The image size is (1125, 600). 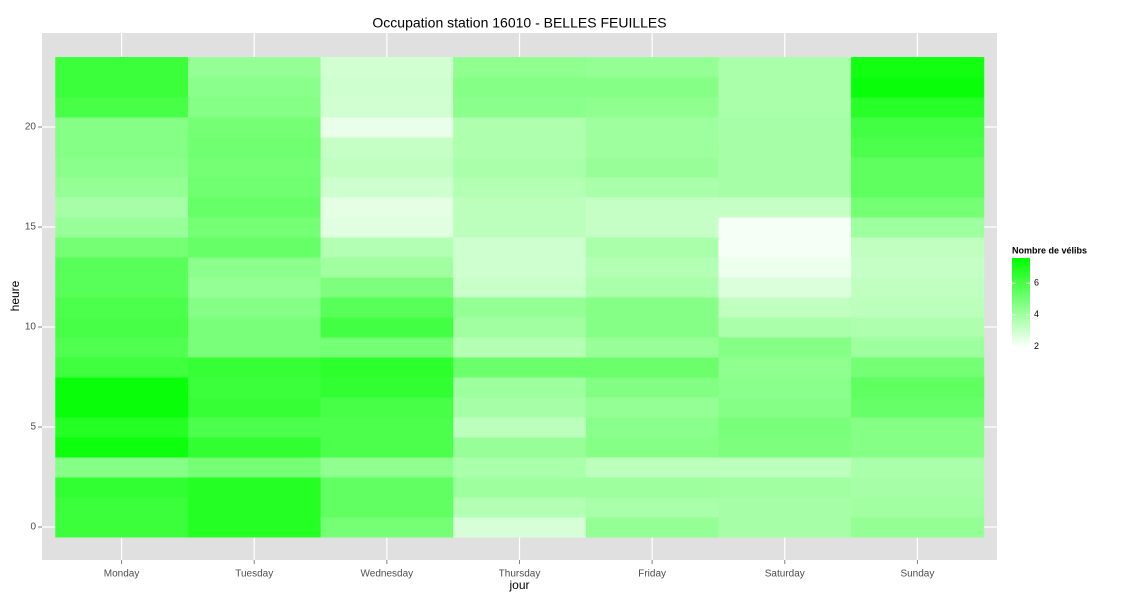 I want to click on colorbar-tick-label: 4, so click(x=1036, y=314).